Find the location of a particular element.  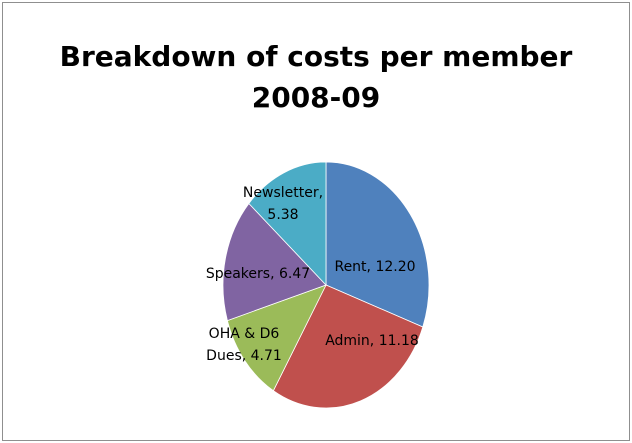

pie-slice-rent is located at coordinates (377, 244).